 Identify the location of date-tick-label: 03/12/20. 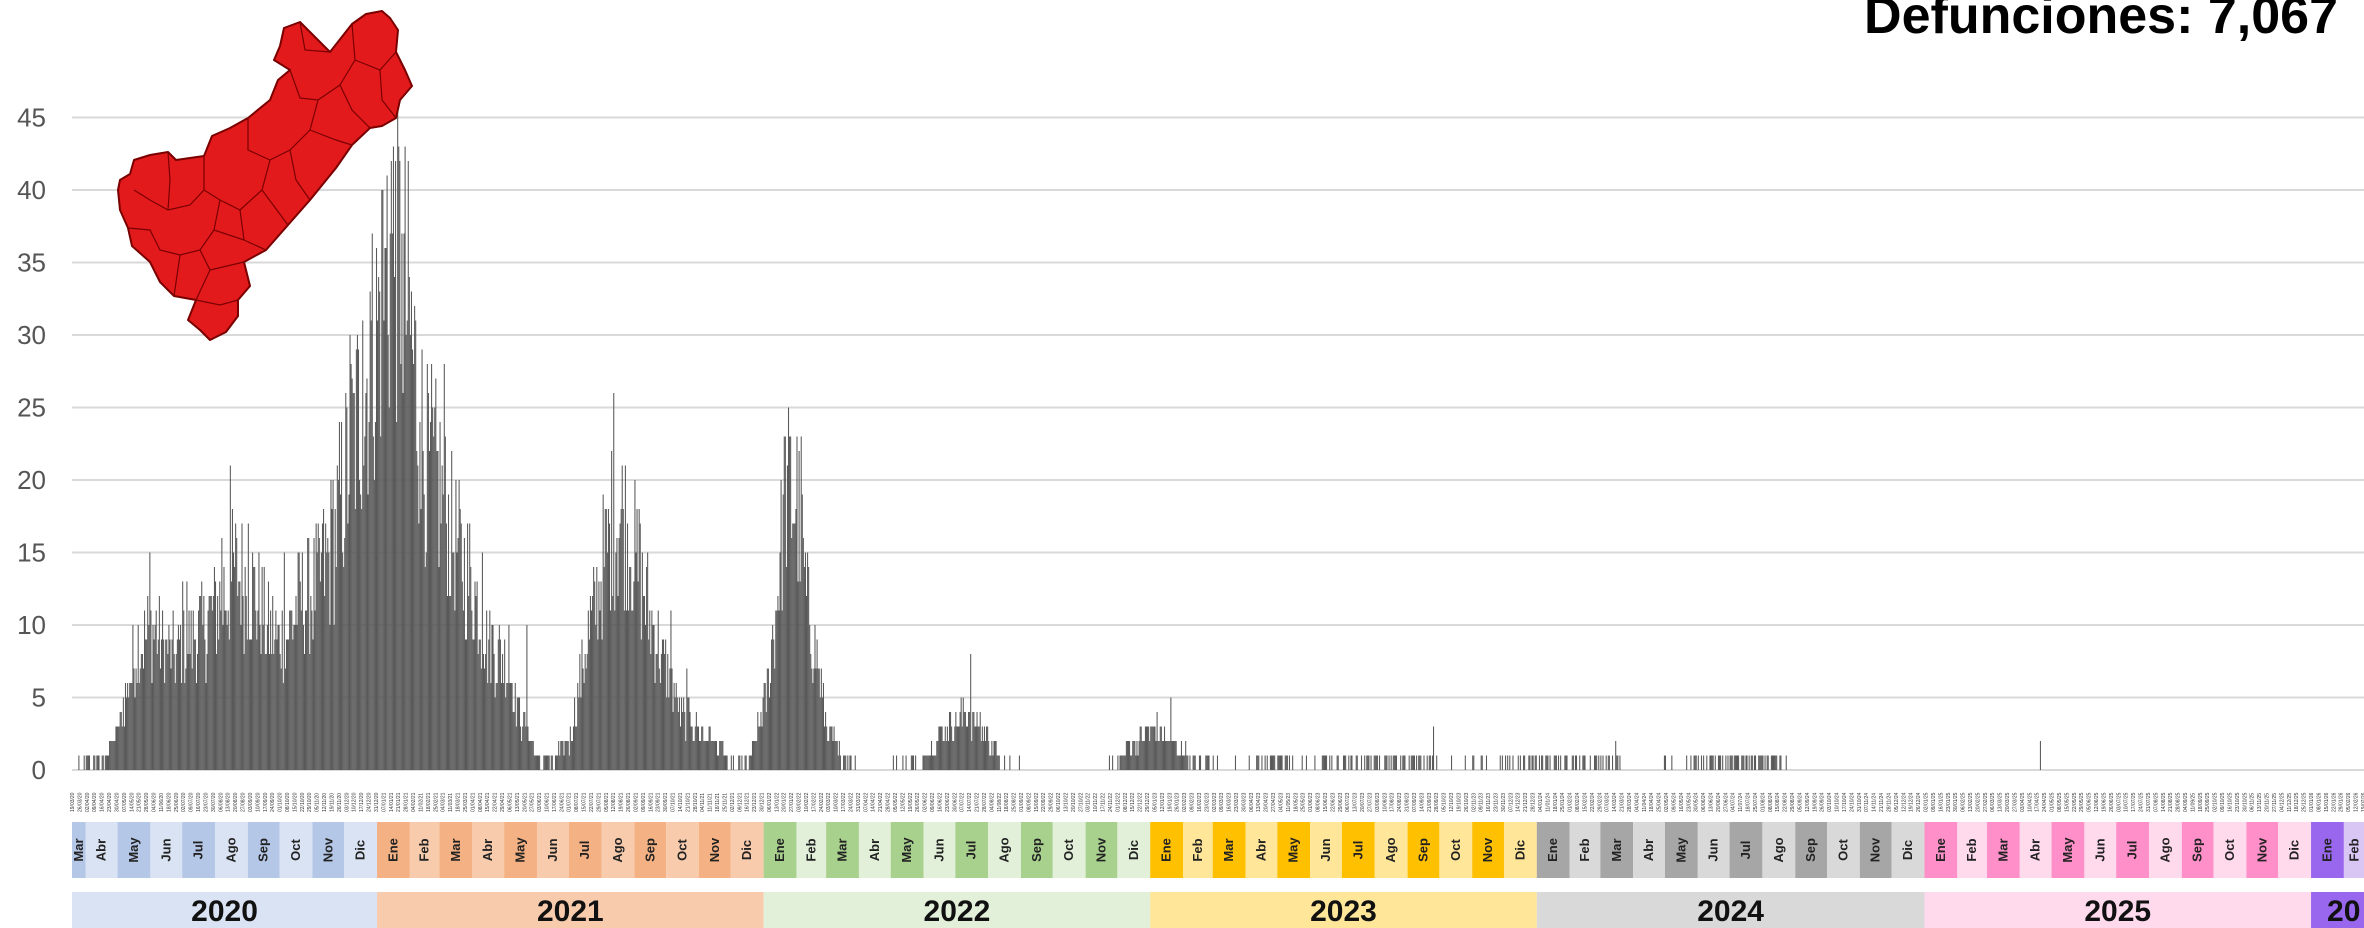
(347, 802).